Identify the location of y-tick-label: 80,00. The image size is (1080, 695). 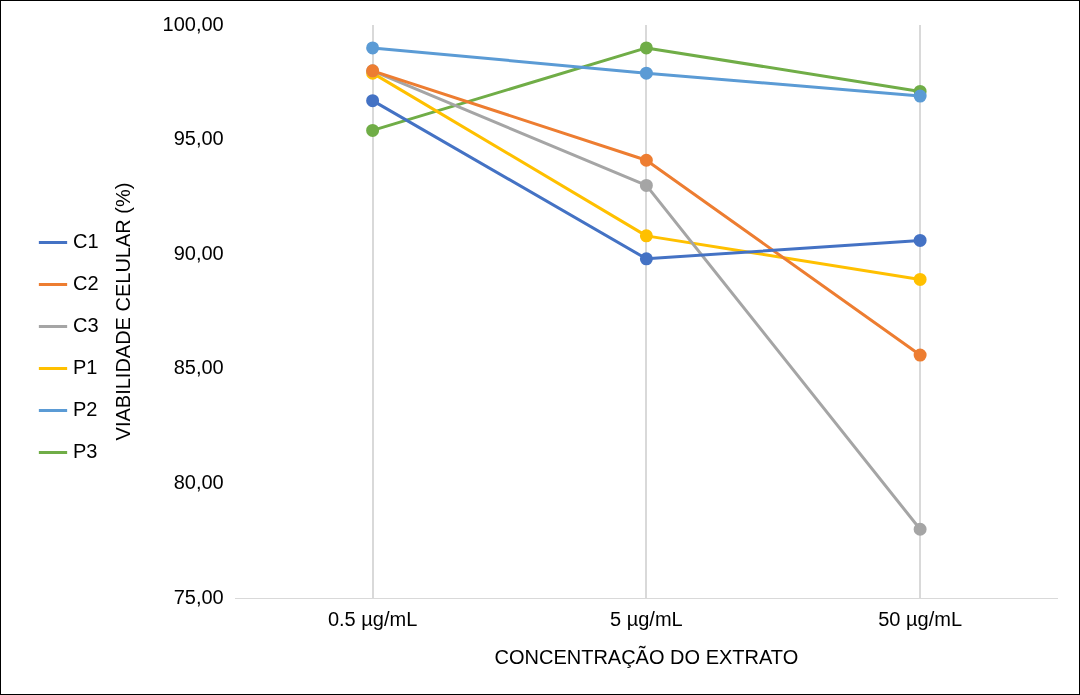
(198, 481).